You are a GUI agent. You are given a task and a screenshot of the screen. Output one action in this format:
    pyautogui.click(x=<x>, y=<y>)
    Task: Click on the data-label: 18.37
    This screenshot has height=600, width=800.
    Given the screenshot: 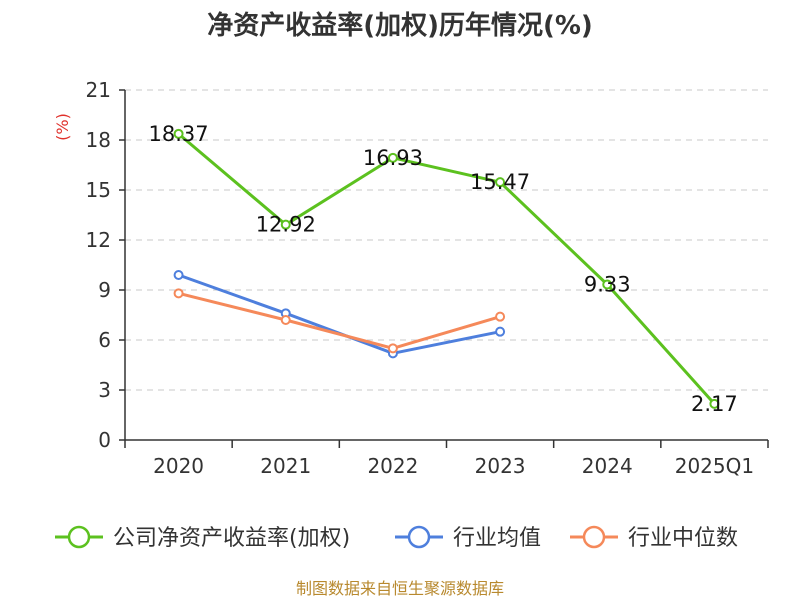 What is the action you would take?
    pyautogui.click(x=179, y=134)
    